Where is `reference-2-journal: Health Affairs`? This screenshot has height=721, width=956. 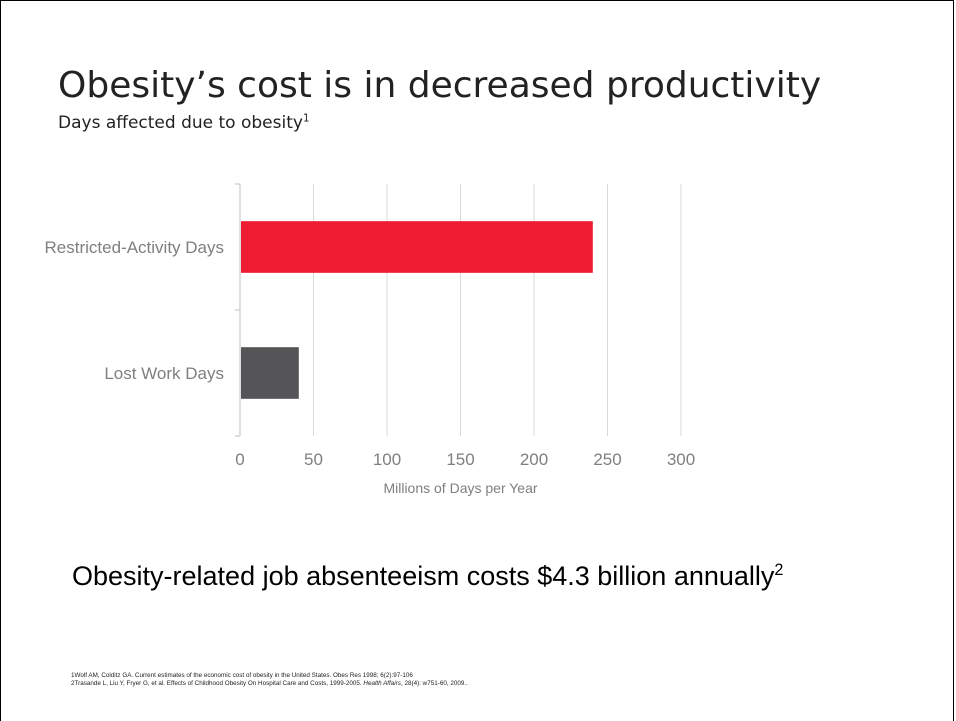 reference-2-journal: Health Affairs is located at coordinates (382, 683).